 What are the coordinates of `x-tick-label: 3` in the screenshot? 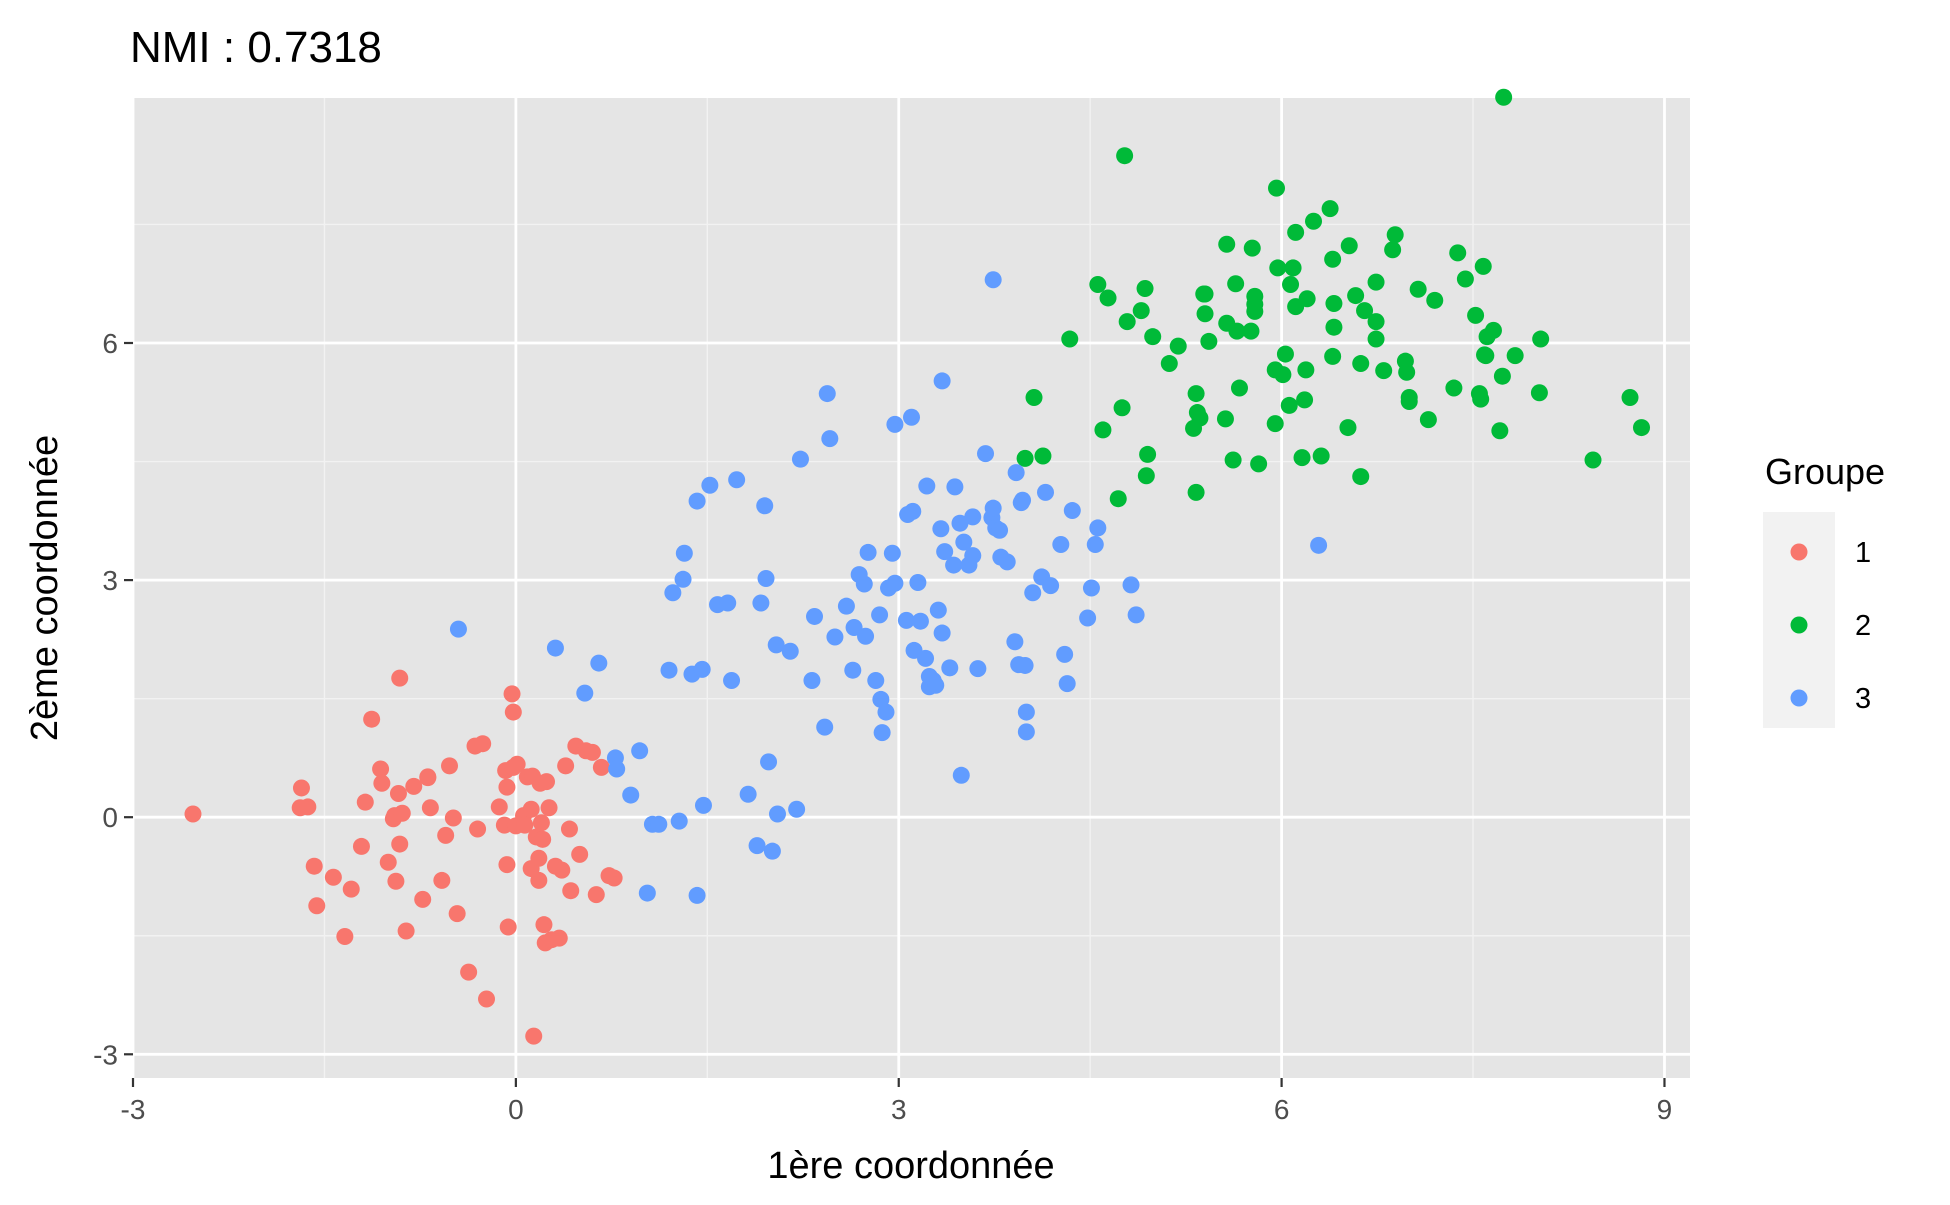 It's located at (899, 1109).